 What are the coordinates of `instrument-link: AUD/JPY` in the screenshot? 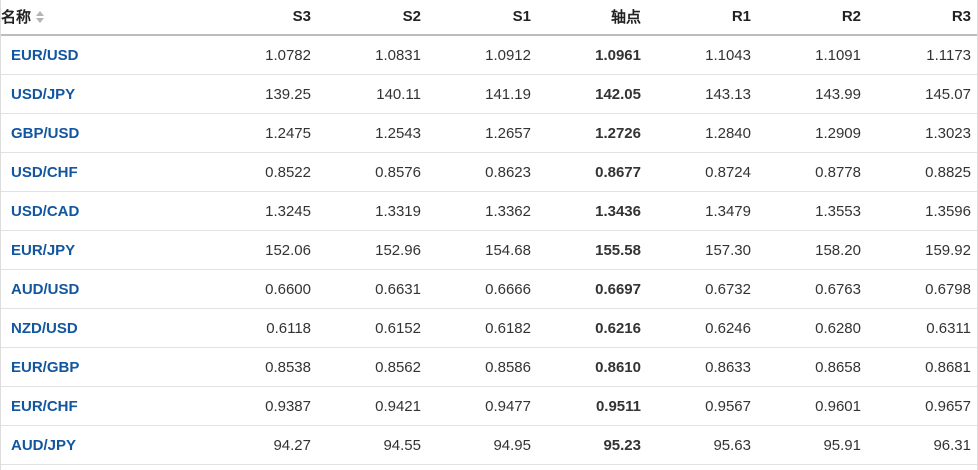 It's located at (44, 445).